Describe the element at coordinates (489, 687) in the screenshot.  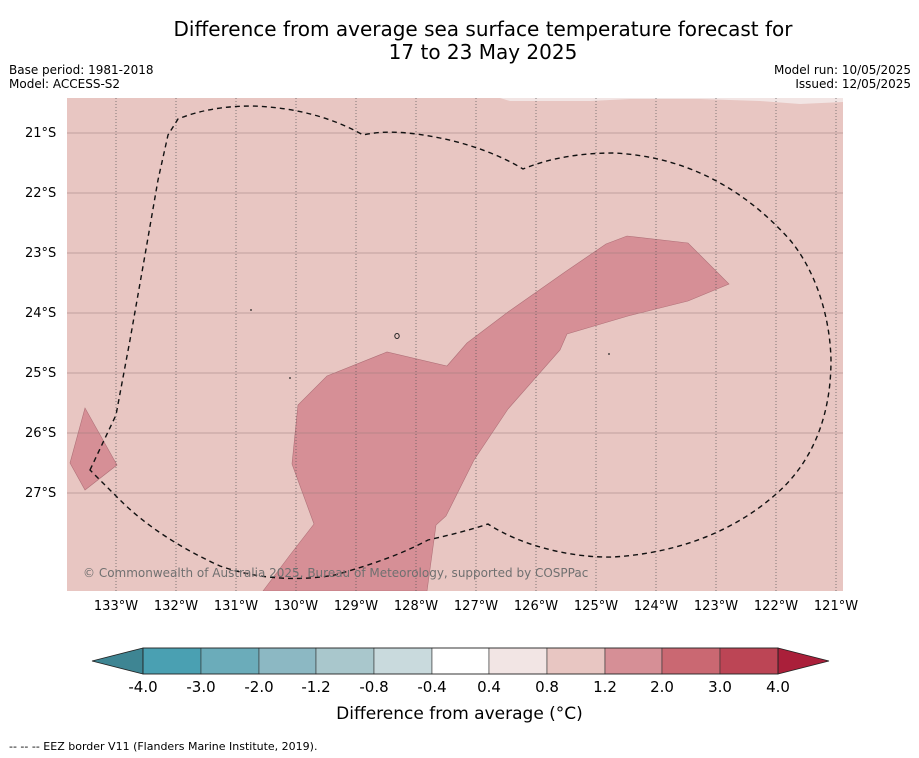
I see `colorbar-tick-label: 0.4` at that location.